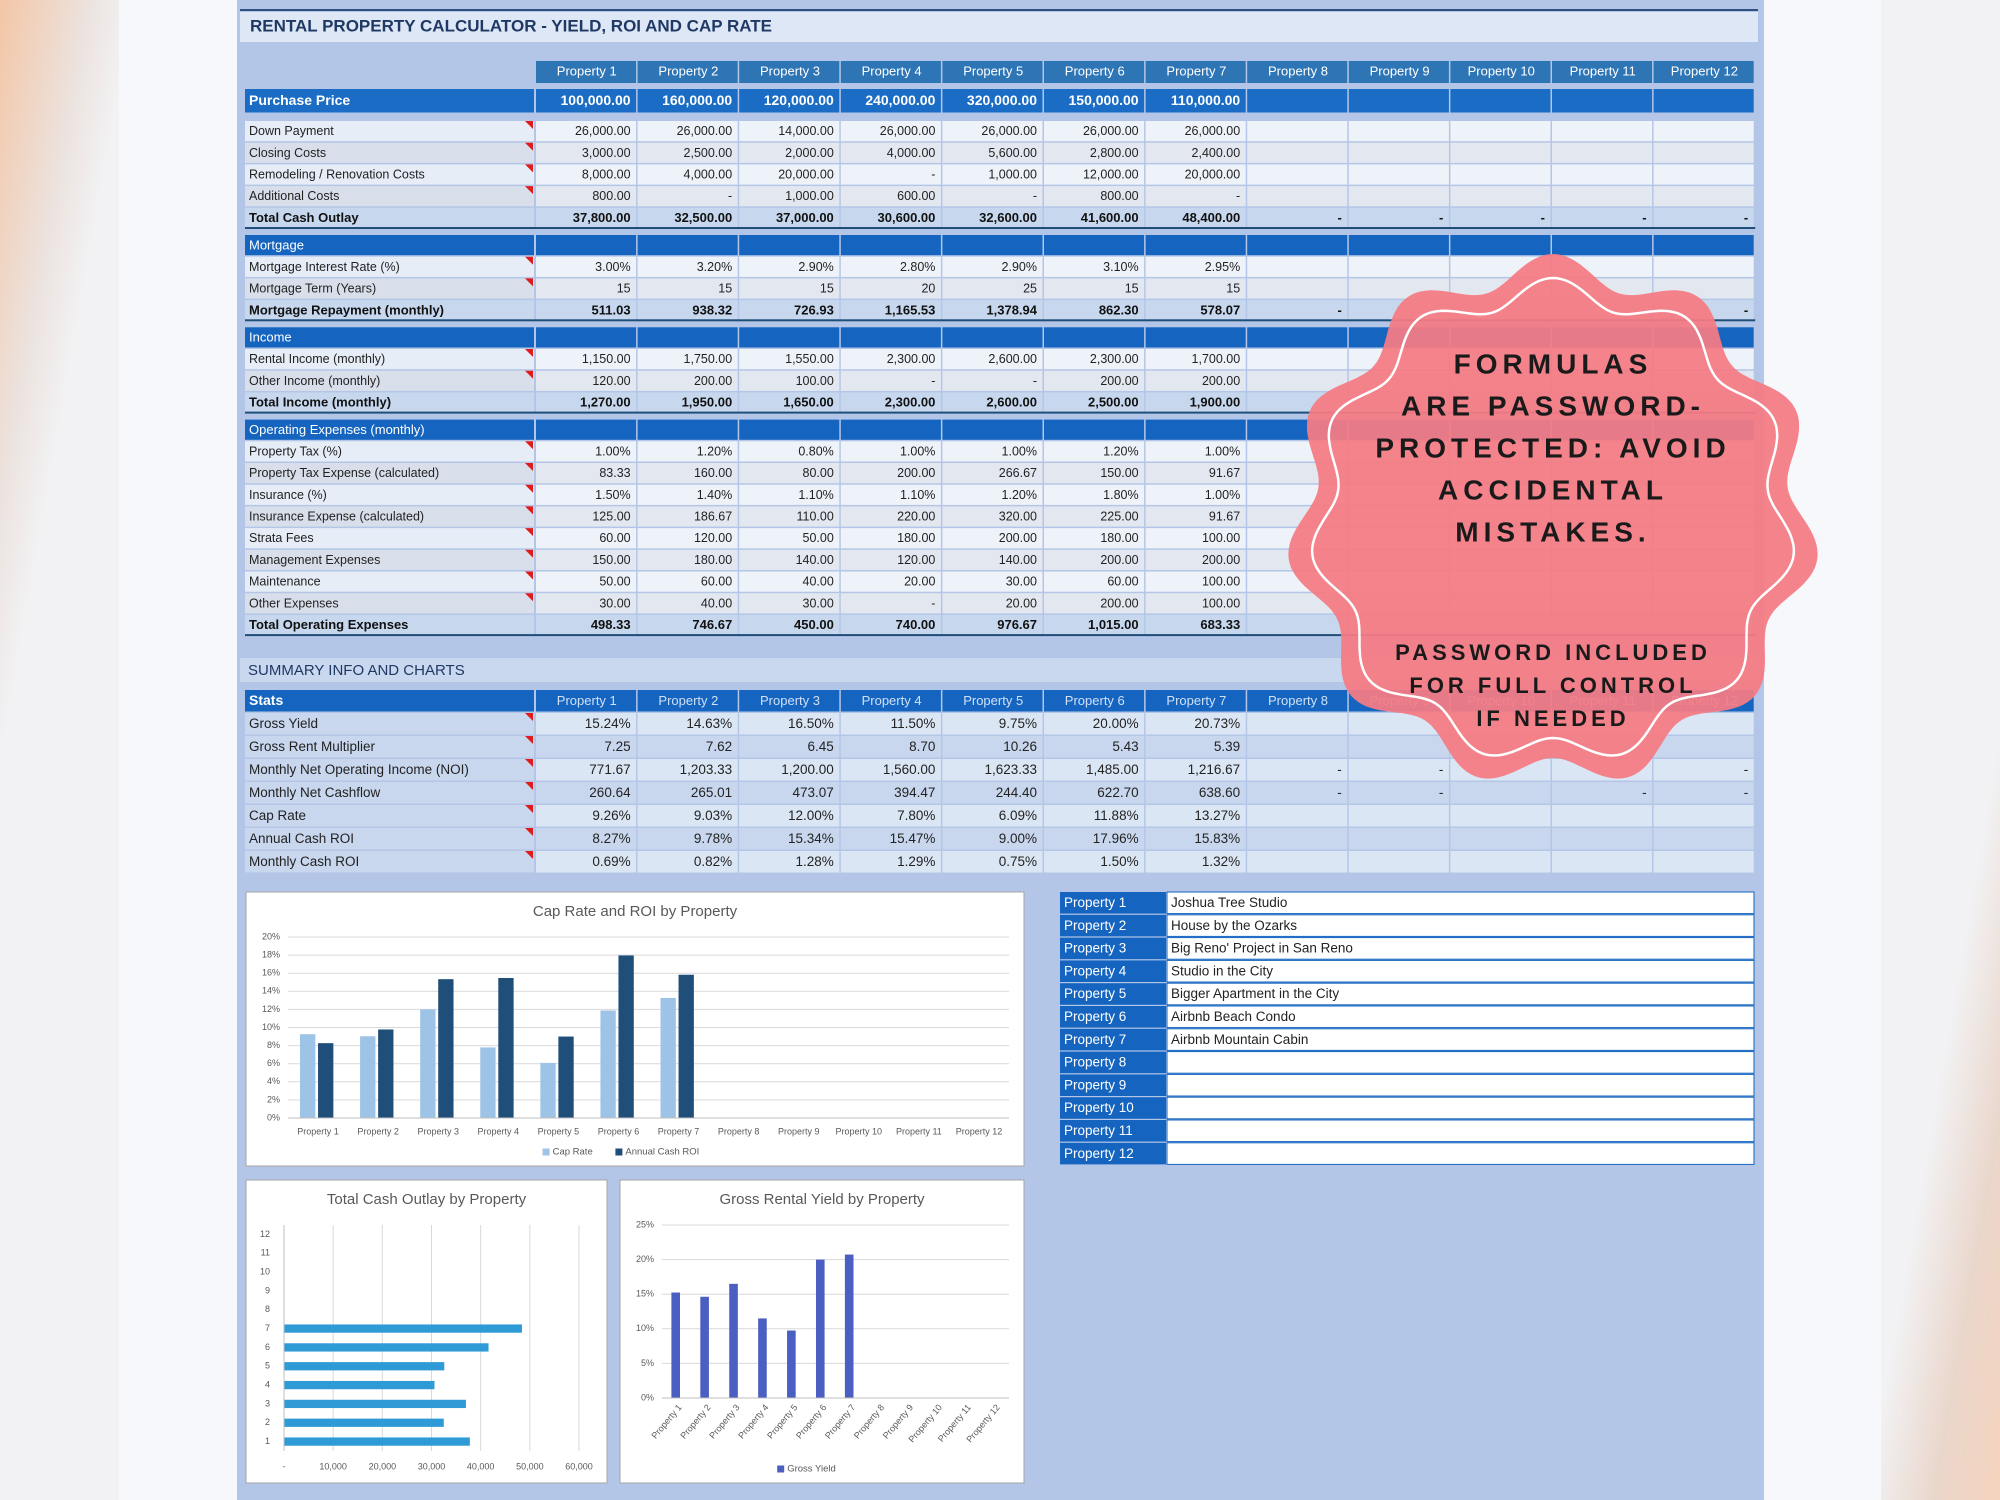 The height and width of the screenshot is (1500, 2000). I want to click on cell-value: 1,378.94, so click(1011, 309).